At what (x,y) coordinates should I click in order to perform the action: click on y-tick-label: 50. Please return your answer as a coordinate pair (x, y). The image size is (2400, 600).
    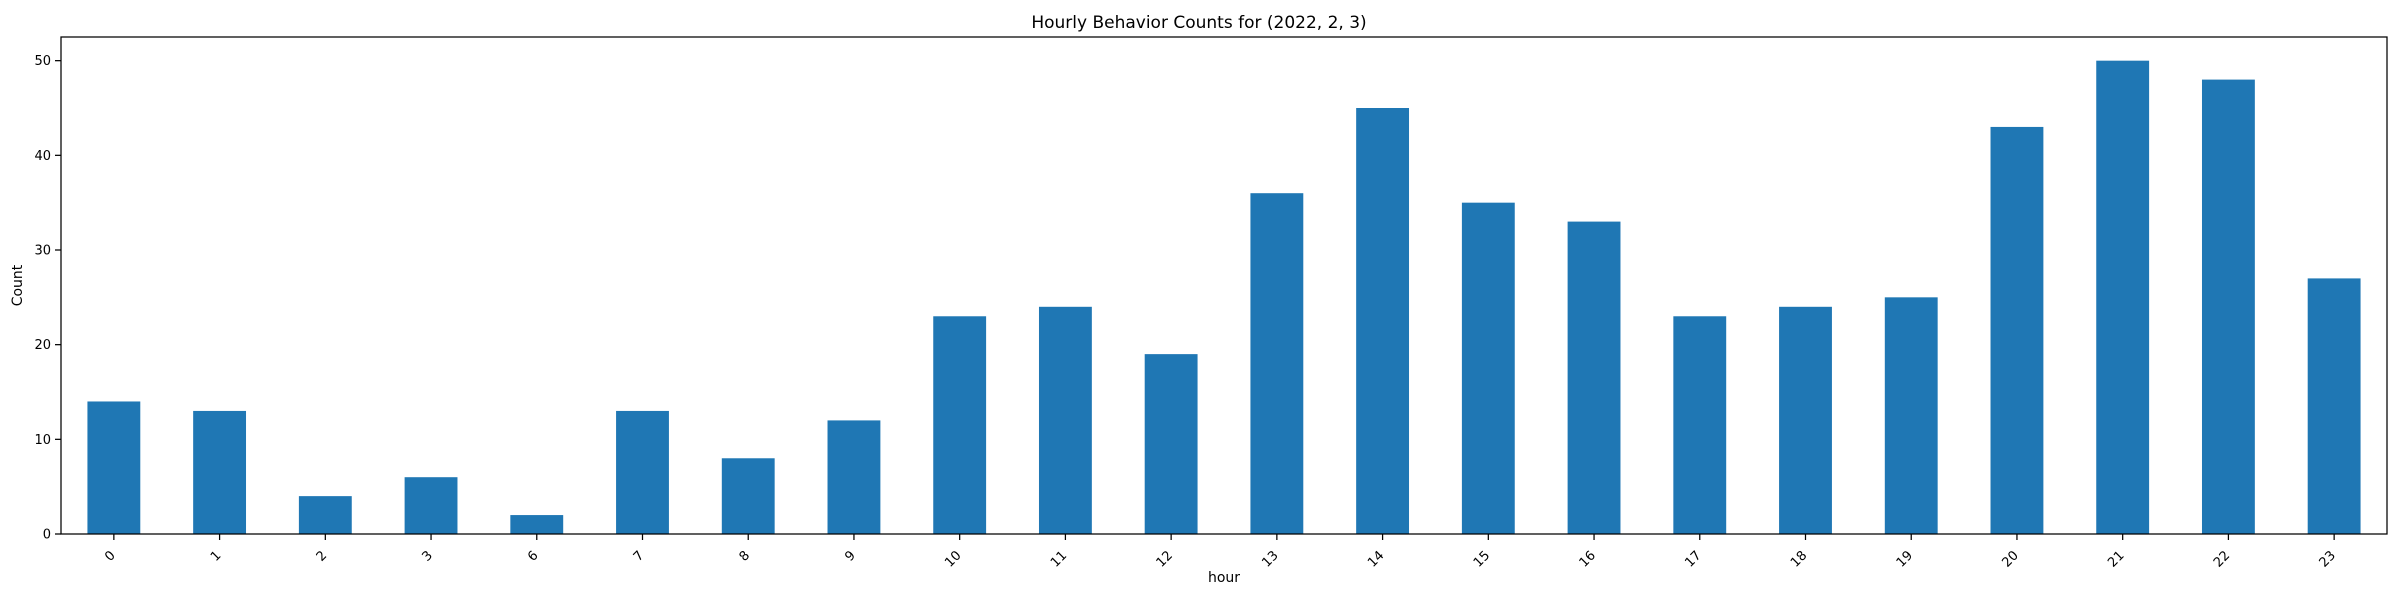
    Looking at the image, I should click on (42, 61).